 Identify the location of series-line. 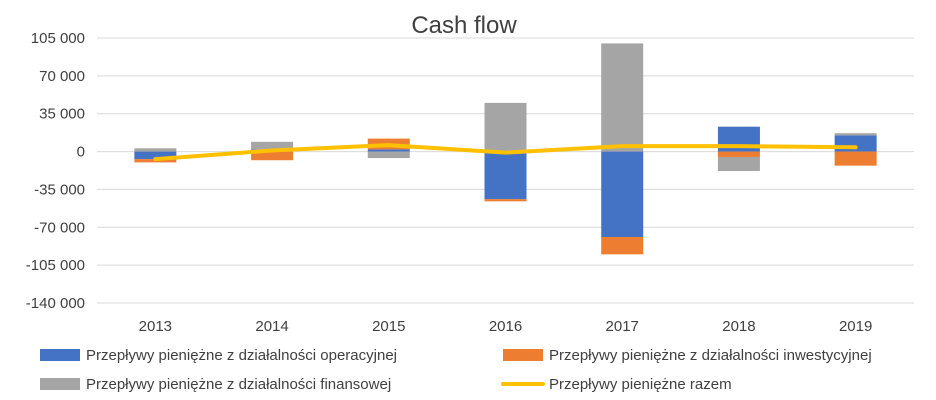
(505, 152).